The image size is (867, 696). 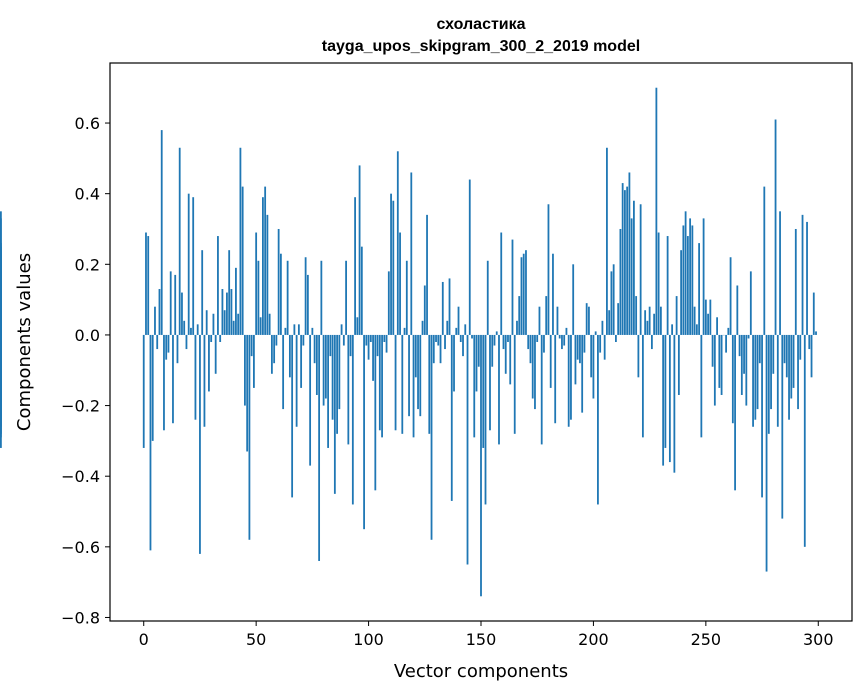 What do you see at coordinates (706, 639) in the screenshot?
I see `x-tick-label: 250` at bounding box center [706, 639].